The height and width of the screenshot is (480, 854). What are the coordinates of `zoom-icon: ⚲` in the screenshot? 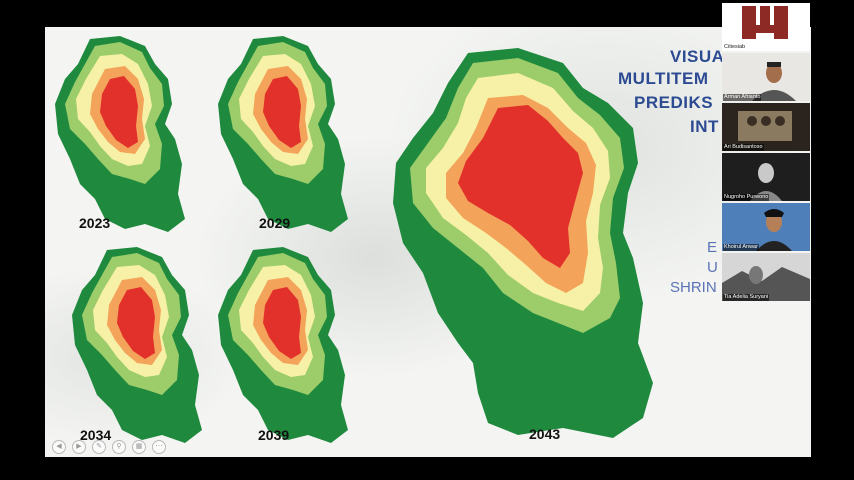 It's located at (119, 447).